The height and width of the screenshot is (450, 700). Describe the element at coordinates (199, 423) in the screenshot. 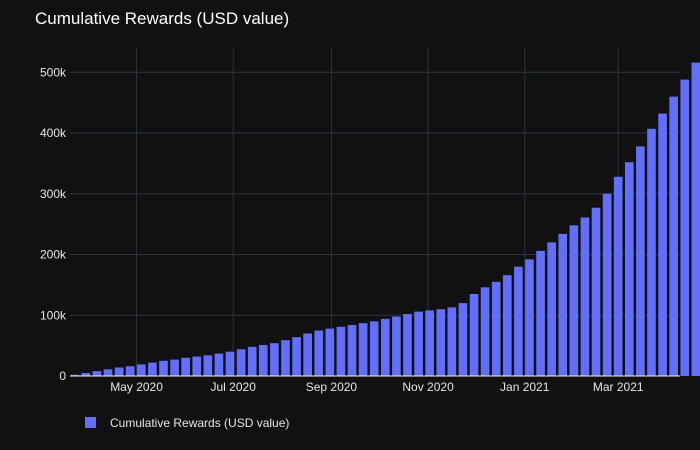

I see `legend-label: Cumulative Rewards (USD value)` at that location.